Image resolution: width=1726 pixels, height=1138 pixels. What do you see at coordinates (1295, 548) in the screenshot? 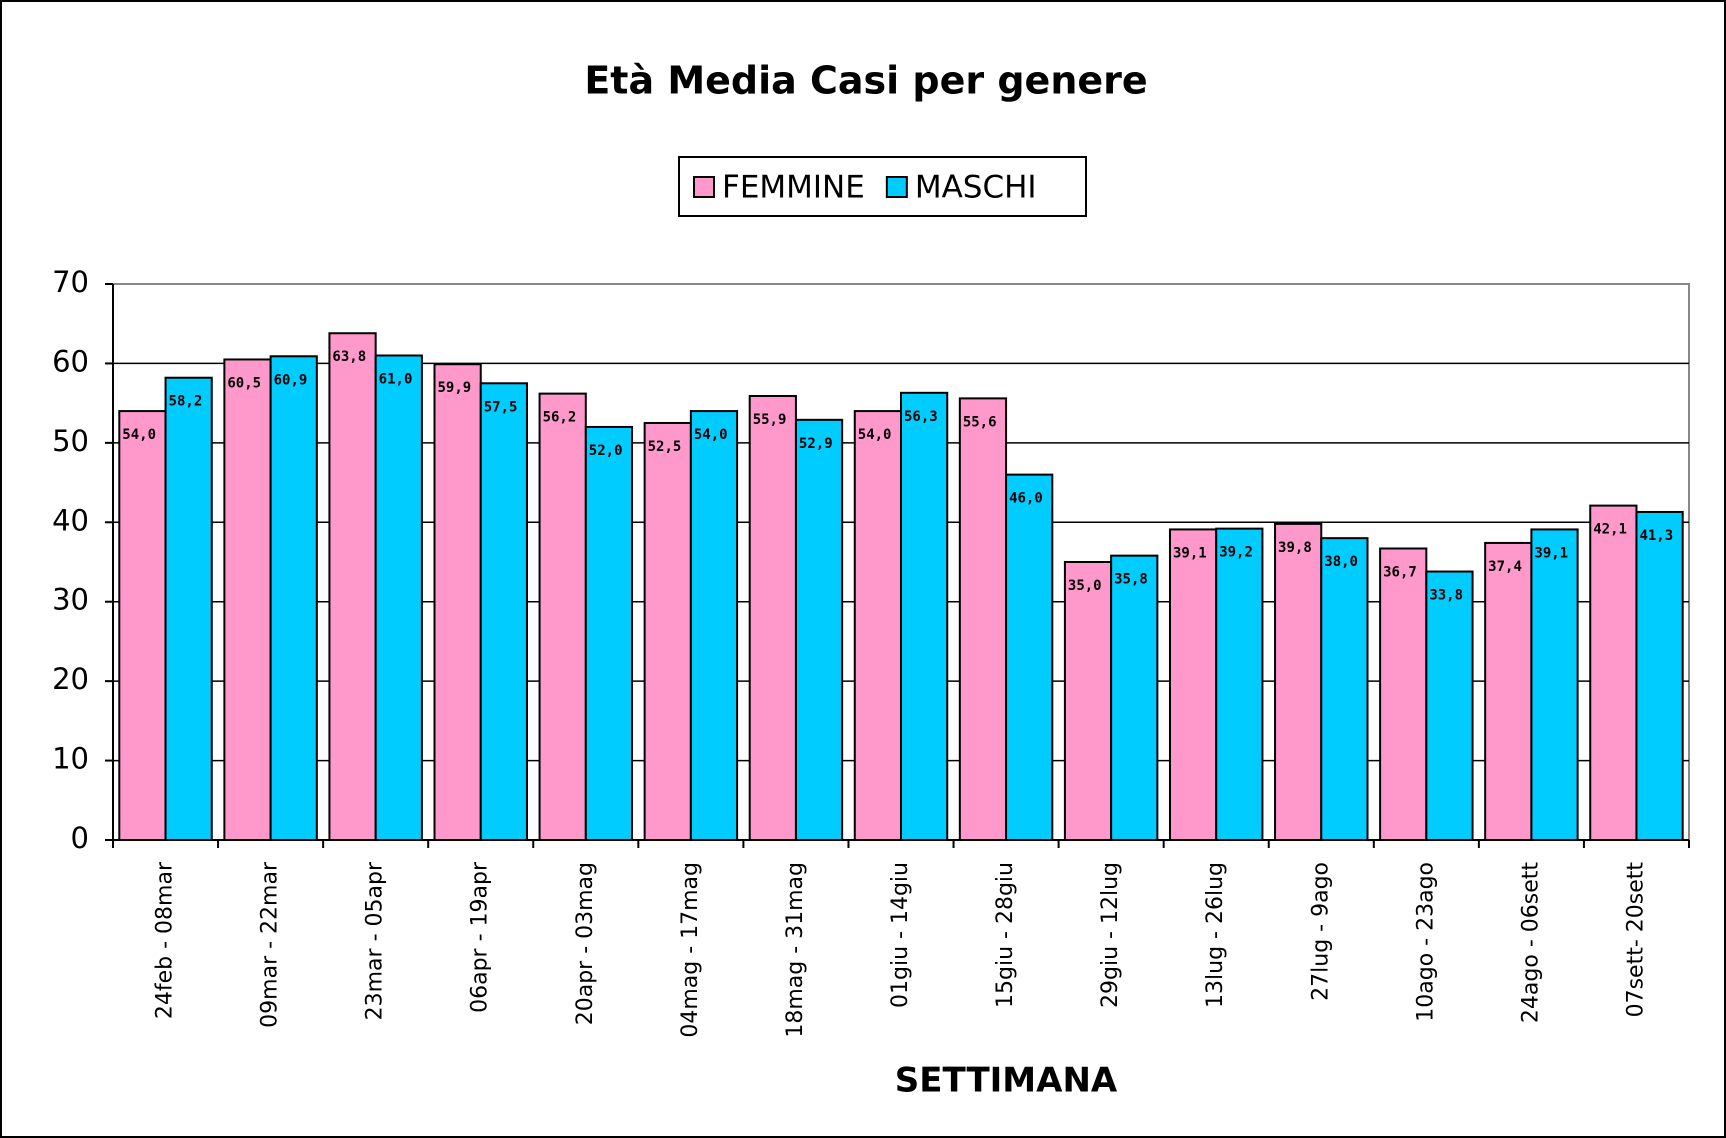
I see `value-label: 39,8` at bounding box center [1295, 548].